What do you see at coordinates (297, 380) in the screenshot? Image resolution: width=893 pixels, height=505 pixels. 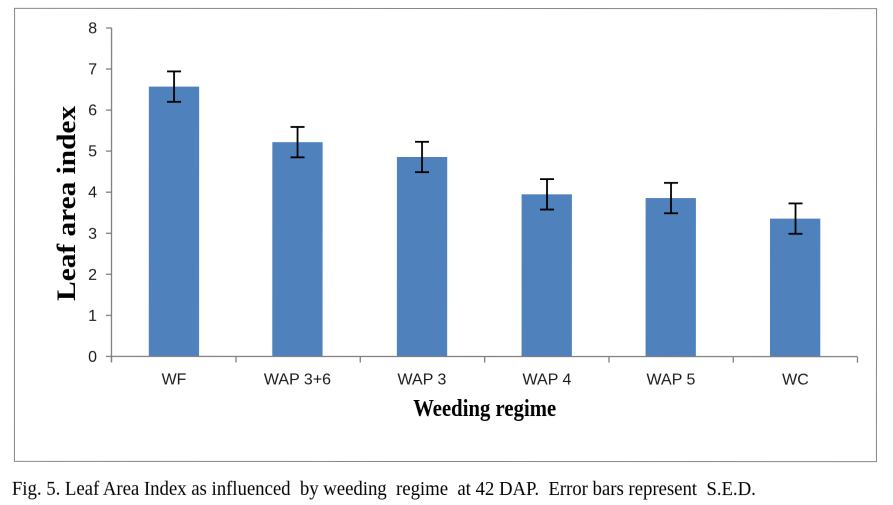 I see `svg-text: WAP 3+6` at bounding box center [297, 380].